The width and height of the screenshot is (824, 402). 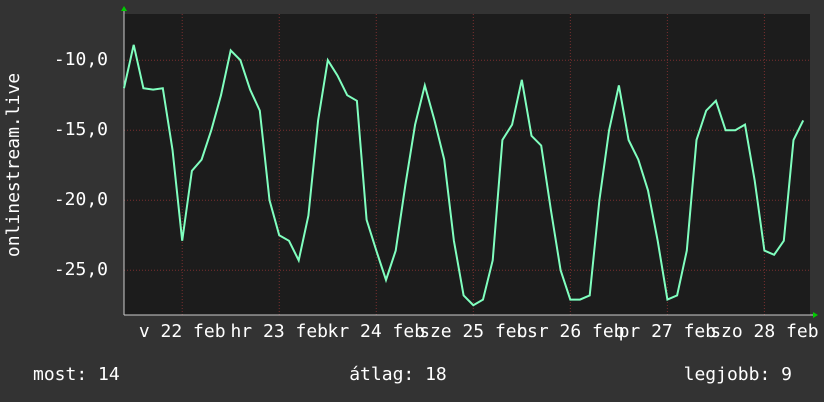 What do you see at coordinates (570, 331) in the screenshot?
I see `x-tick-label: csr 26 feb` at bounding box center [570, 331].